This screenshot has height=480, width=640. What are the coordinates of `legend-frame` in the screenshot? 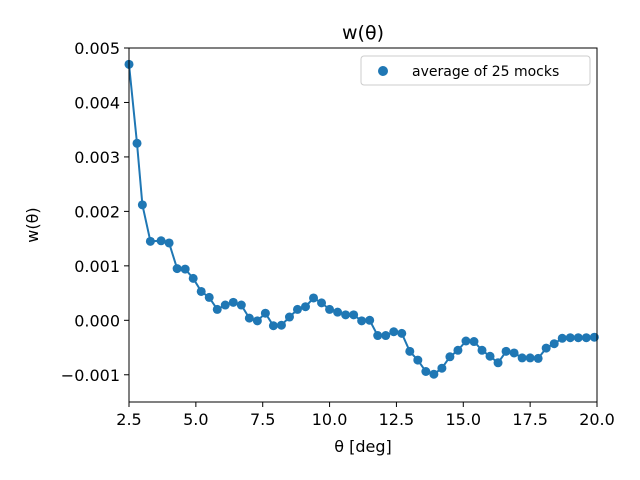 It's located at (475, 70).